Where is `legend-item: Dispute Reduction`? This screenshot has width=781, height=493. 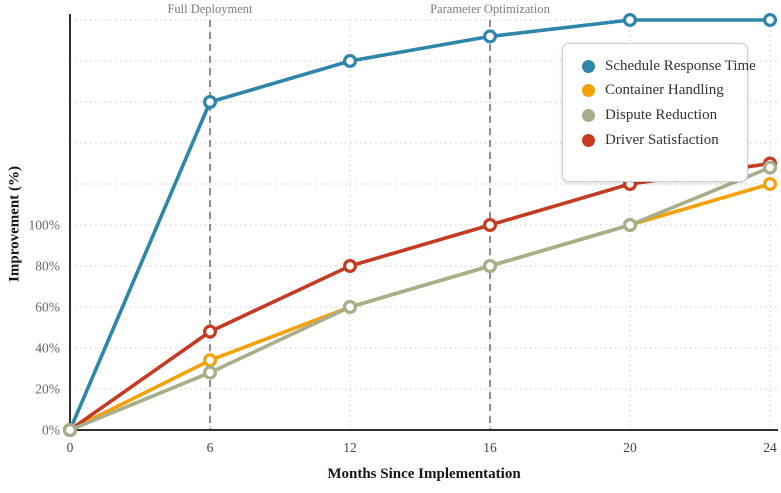 legend-item: Dispute Reduction is located at coordinates (655, 115).